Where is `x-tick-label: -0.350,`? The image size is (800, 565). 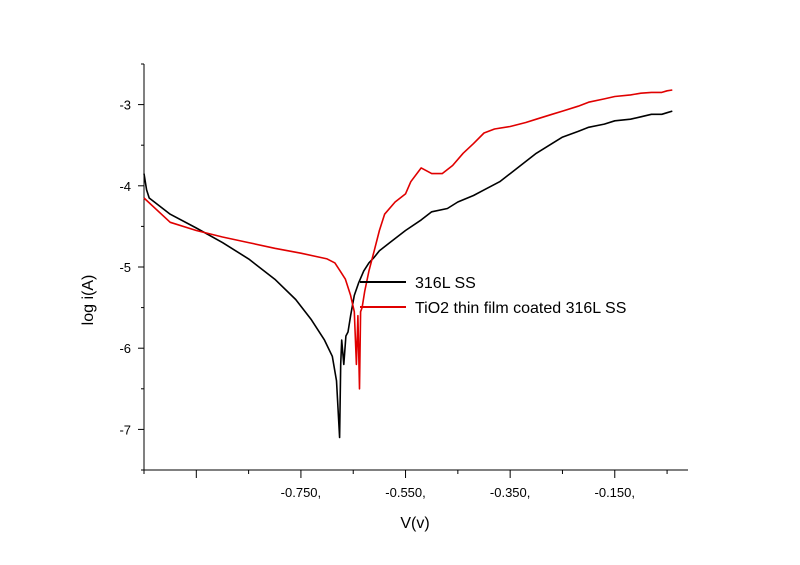 x-tick-label: -0.350, is located at coordinates (510, 492).